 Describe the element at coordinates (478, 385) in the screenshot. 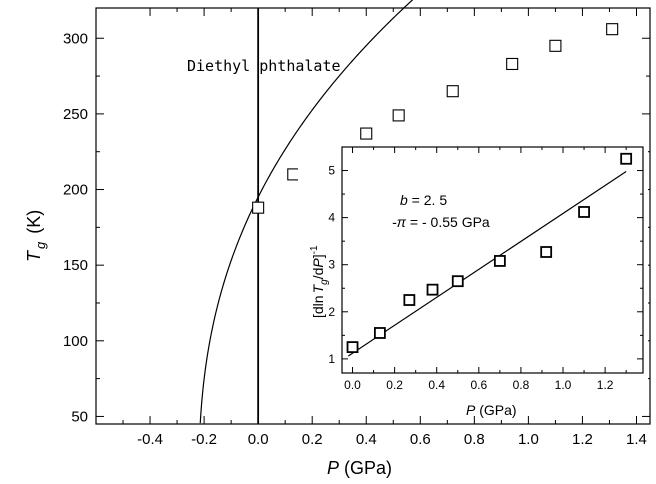

I see `inset-x-tick-label: 0.6` at that location.